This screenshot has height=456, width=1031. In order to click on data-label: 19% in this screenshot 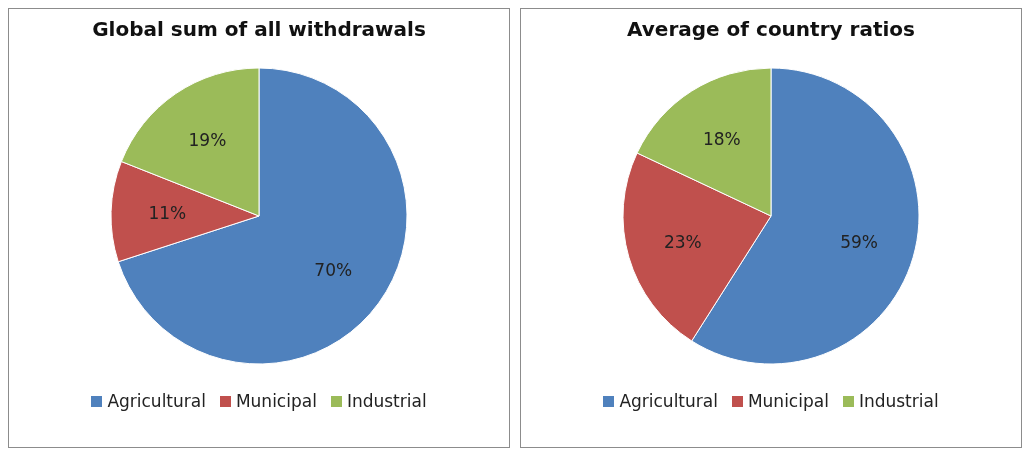, I will do `click(207, 140)`.